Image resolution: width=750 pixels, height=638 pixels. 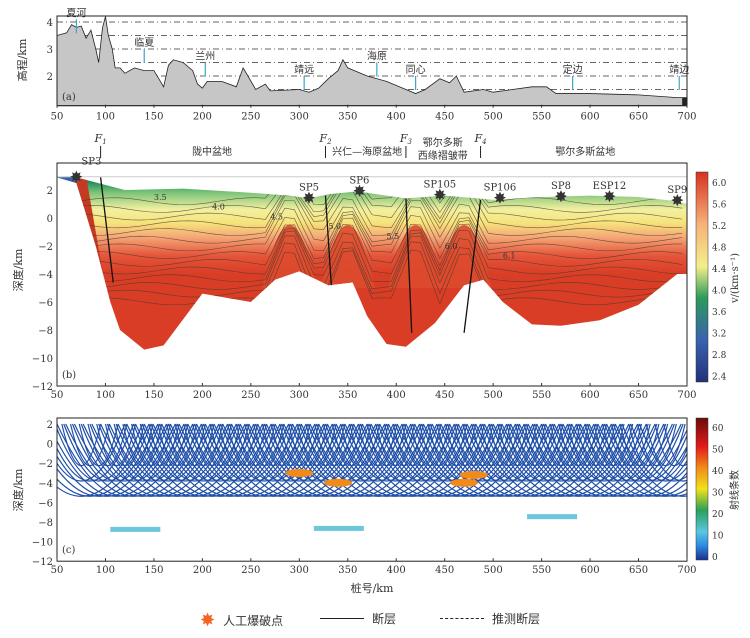 I want to click on panel-c-x-tick-label: 700, so click(x=686, y=570).